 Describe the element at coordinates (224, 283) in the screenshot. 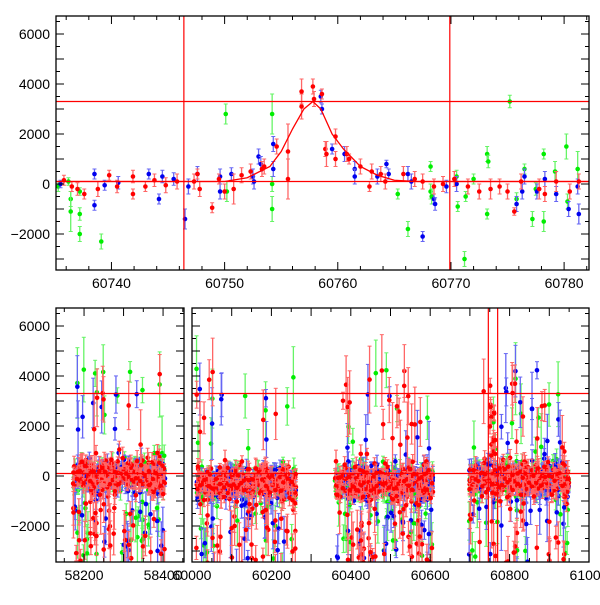

I see `x-tick-label: 60750` at that location.